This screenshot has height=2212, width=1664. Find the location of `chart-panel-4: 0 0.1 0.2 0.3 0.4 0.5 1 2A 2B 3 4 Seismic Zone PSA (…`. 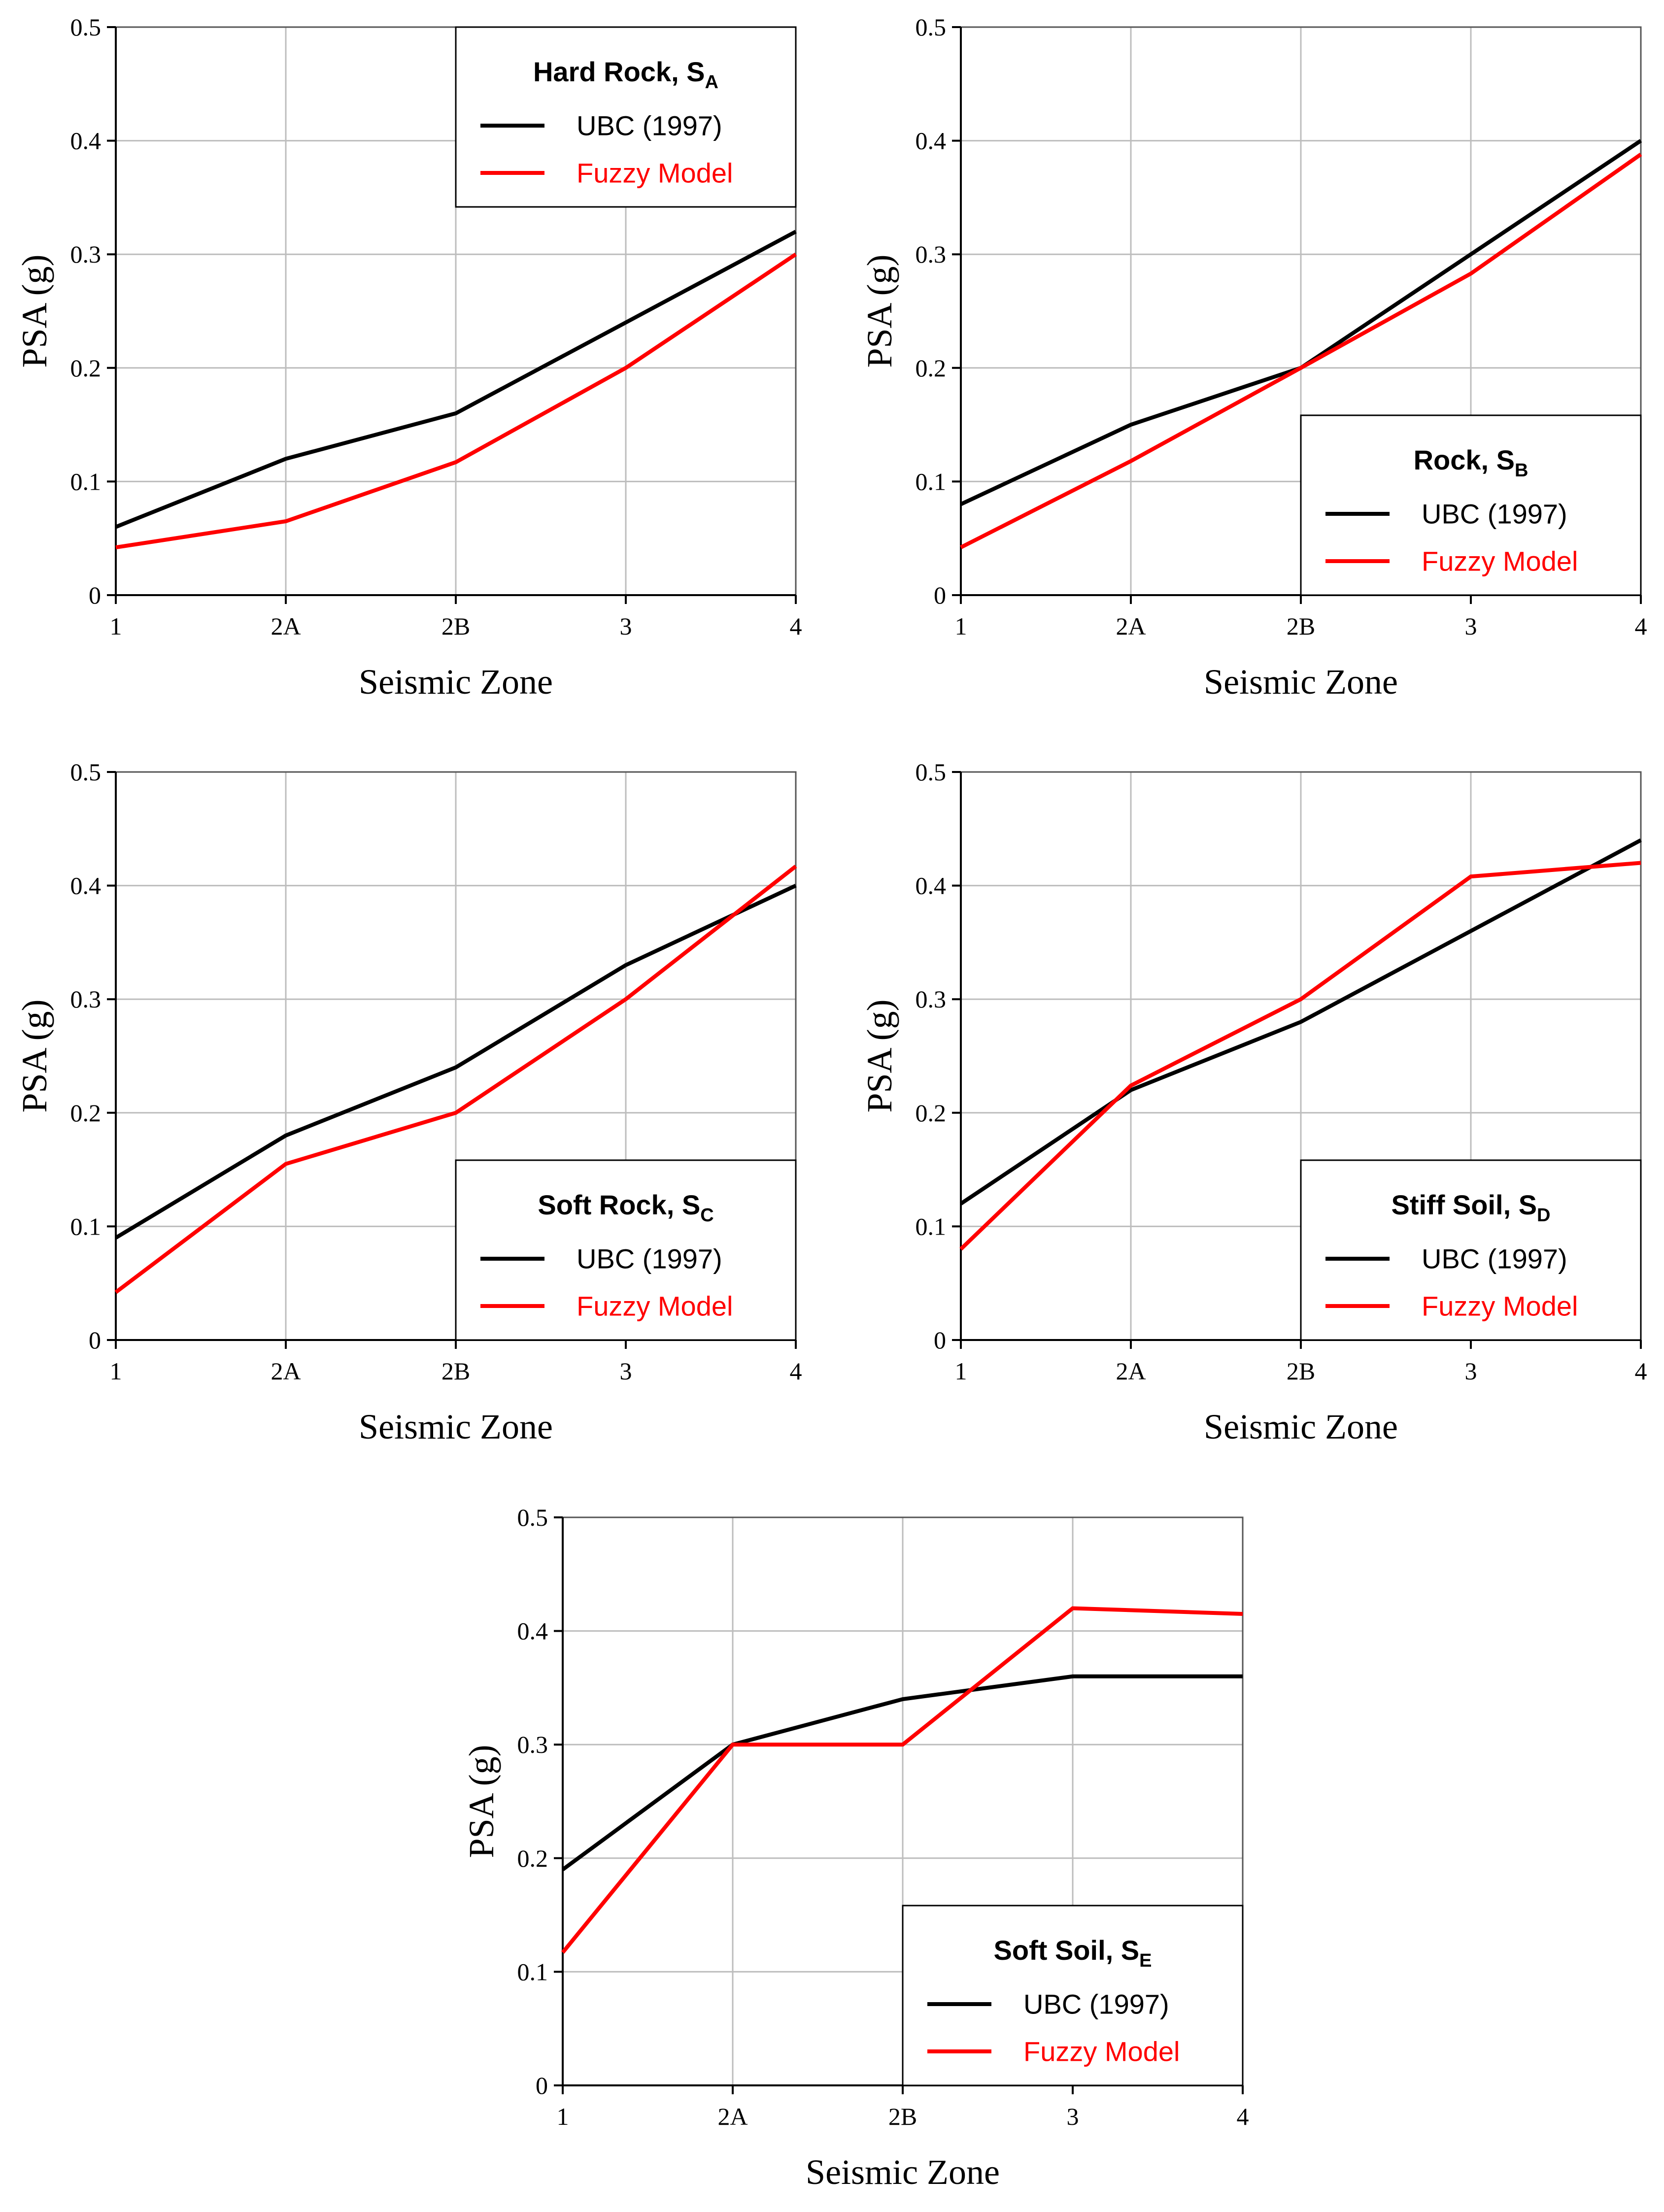

chart-panel-4: 0 0.1 0.2 0.3 0.4 0.5 1 2A 2B 3 4 Seismic Zone PSA (… is located at coordinates (1253, 1102).